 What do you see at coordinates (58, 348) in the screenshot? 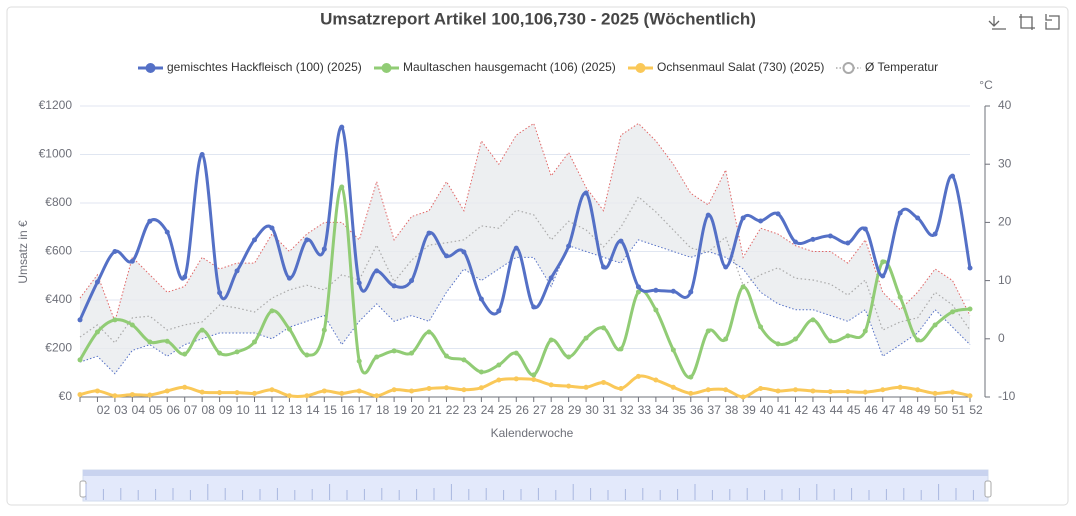
I see `y-tick-label: €200` at bounding box center [58, 348].